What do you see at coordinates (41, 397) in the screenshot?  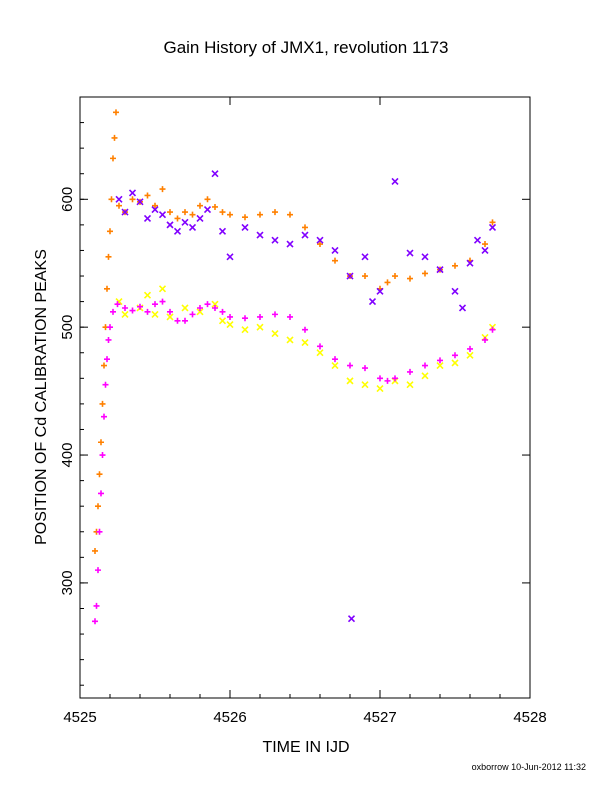 I see `y-axis-label: POSITION OF Cd CALIBRATION PEAKS` at bounding box center [41, 397].